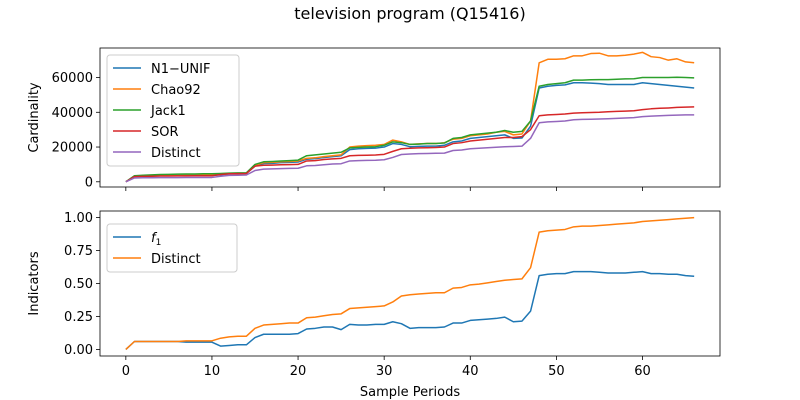 The height and width of the screenshot is (400, 800). What do you see at coordinates (180, 69) in the screenshot?
I see `legend-label: N1−UNIF` at bounding box center [180, 69].